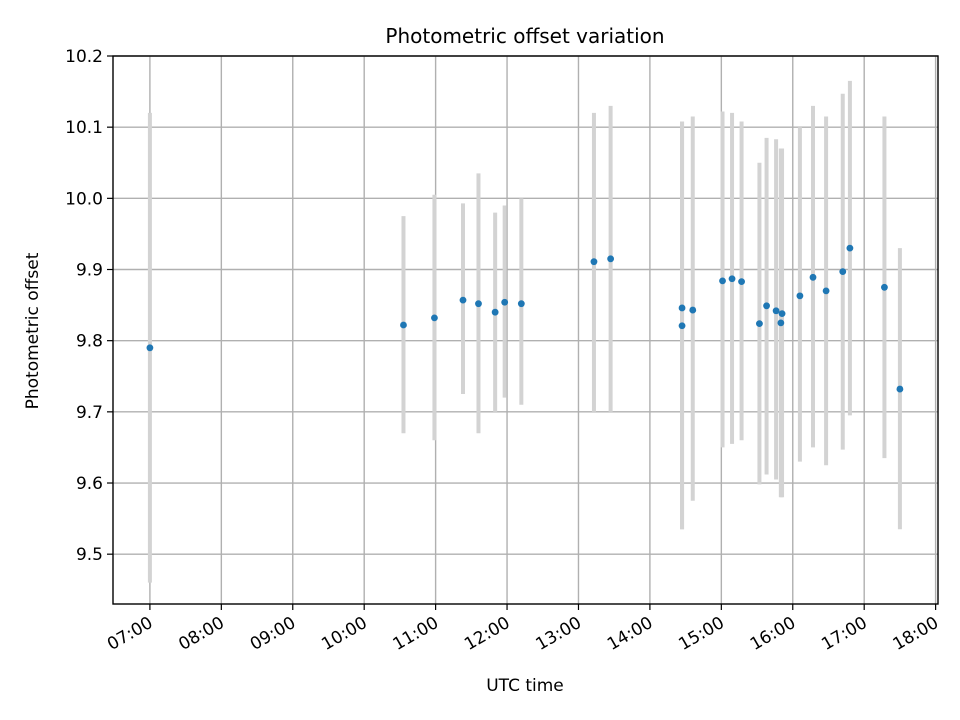 The image size is (960, 720). What do you see at coordinates (89, 342) in the screenshot?
I see `y-tick-label: 9.8` at bounding box center [89, 342].